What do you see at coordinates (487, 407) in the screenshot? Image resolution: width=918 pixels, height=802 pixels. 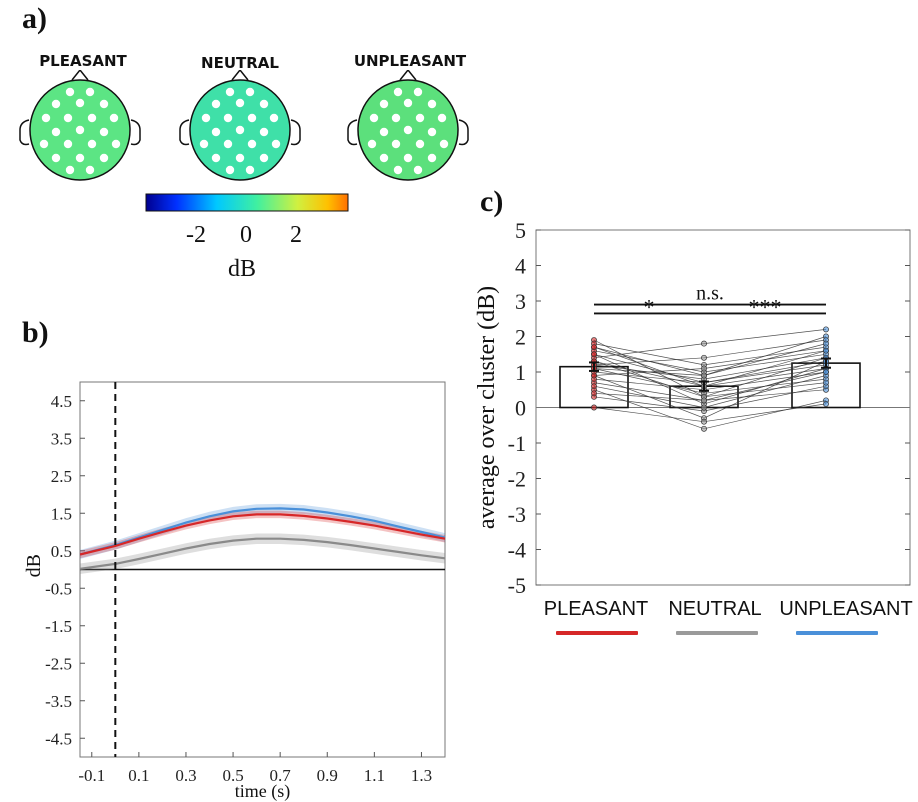 I see `y-axis-label: average over cluster (dB)` at bounding box center [487, 407].